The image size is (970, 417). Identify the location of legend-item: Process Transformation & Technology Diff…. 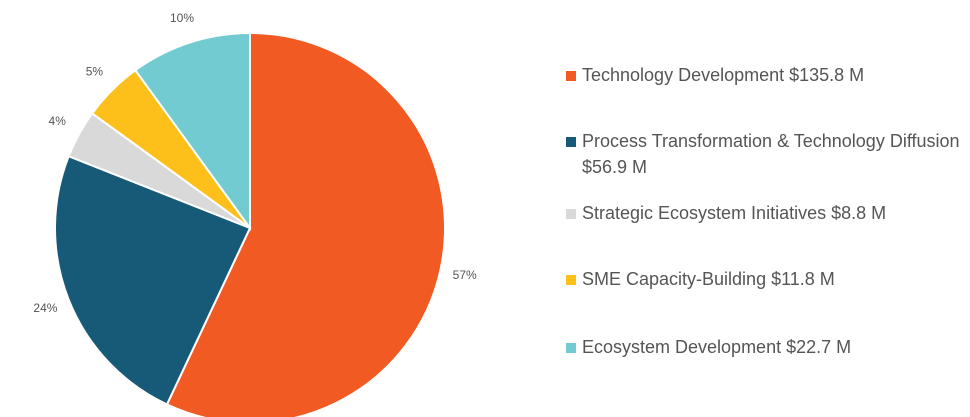
(763, 154).